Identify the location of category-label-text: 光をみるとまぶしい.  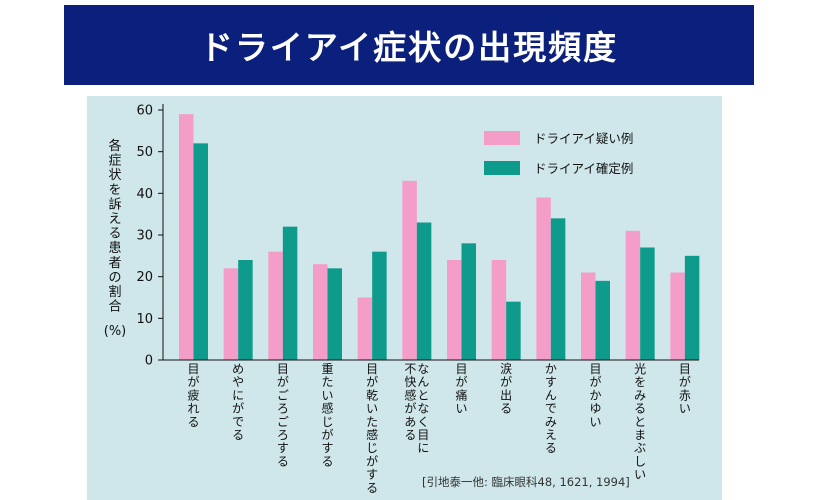
(640, 422).